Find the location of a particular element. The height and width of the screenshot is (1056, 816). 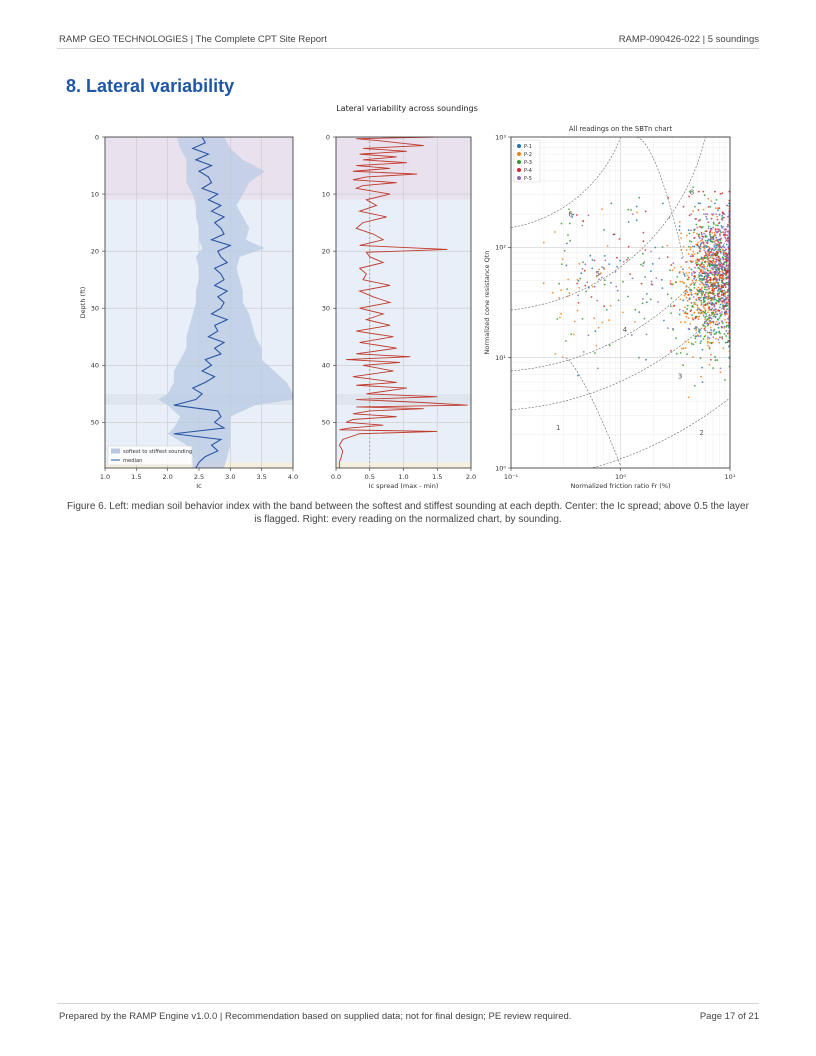

x-tick-label: 4.0 is located at coordinates (293, 477).